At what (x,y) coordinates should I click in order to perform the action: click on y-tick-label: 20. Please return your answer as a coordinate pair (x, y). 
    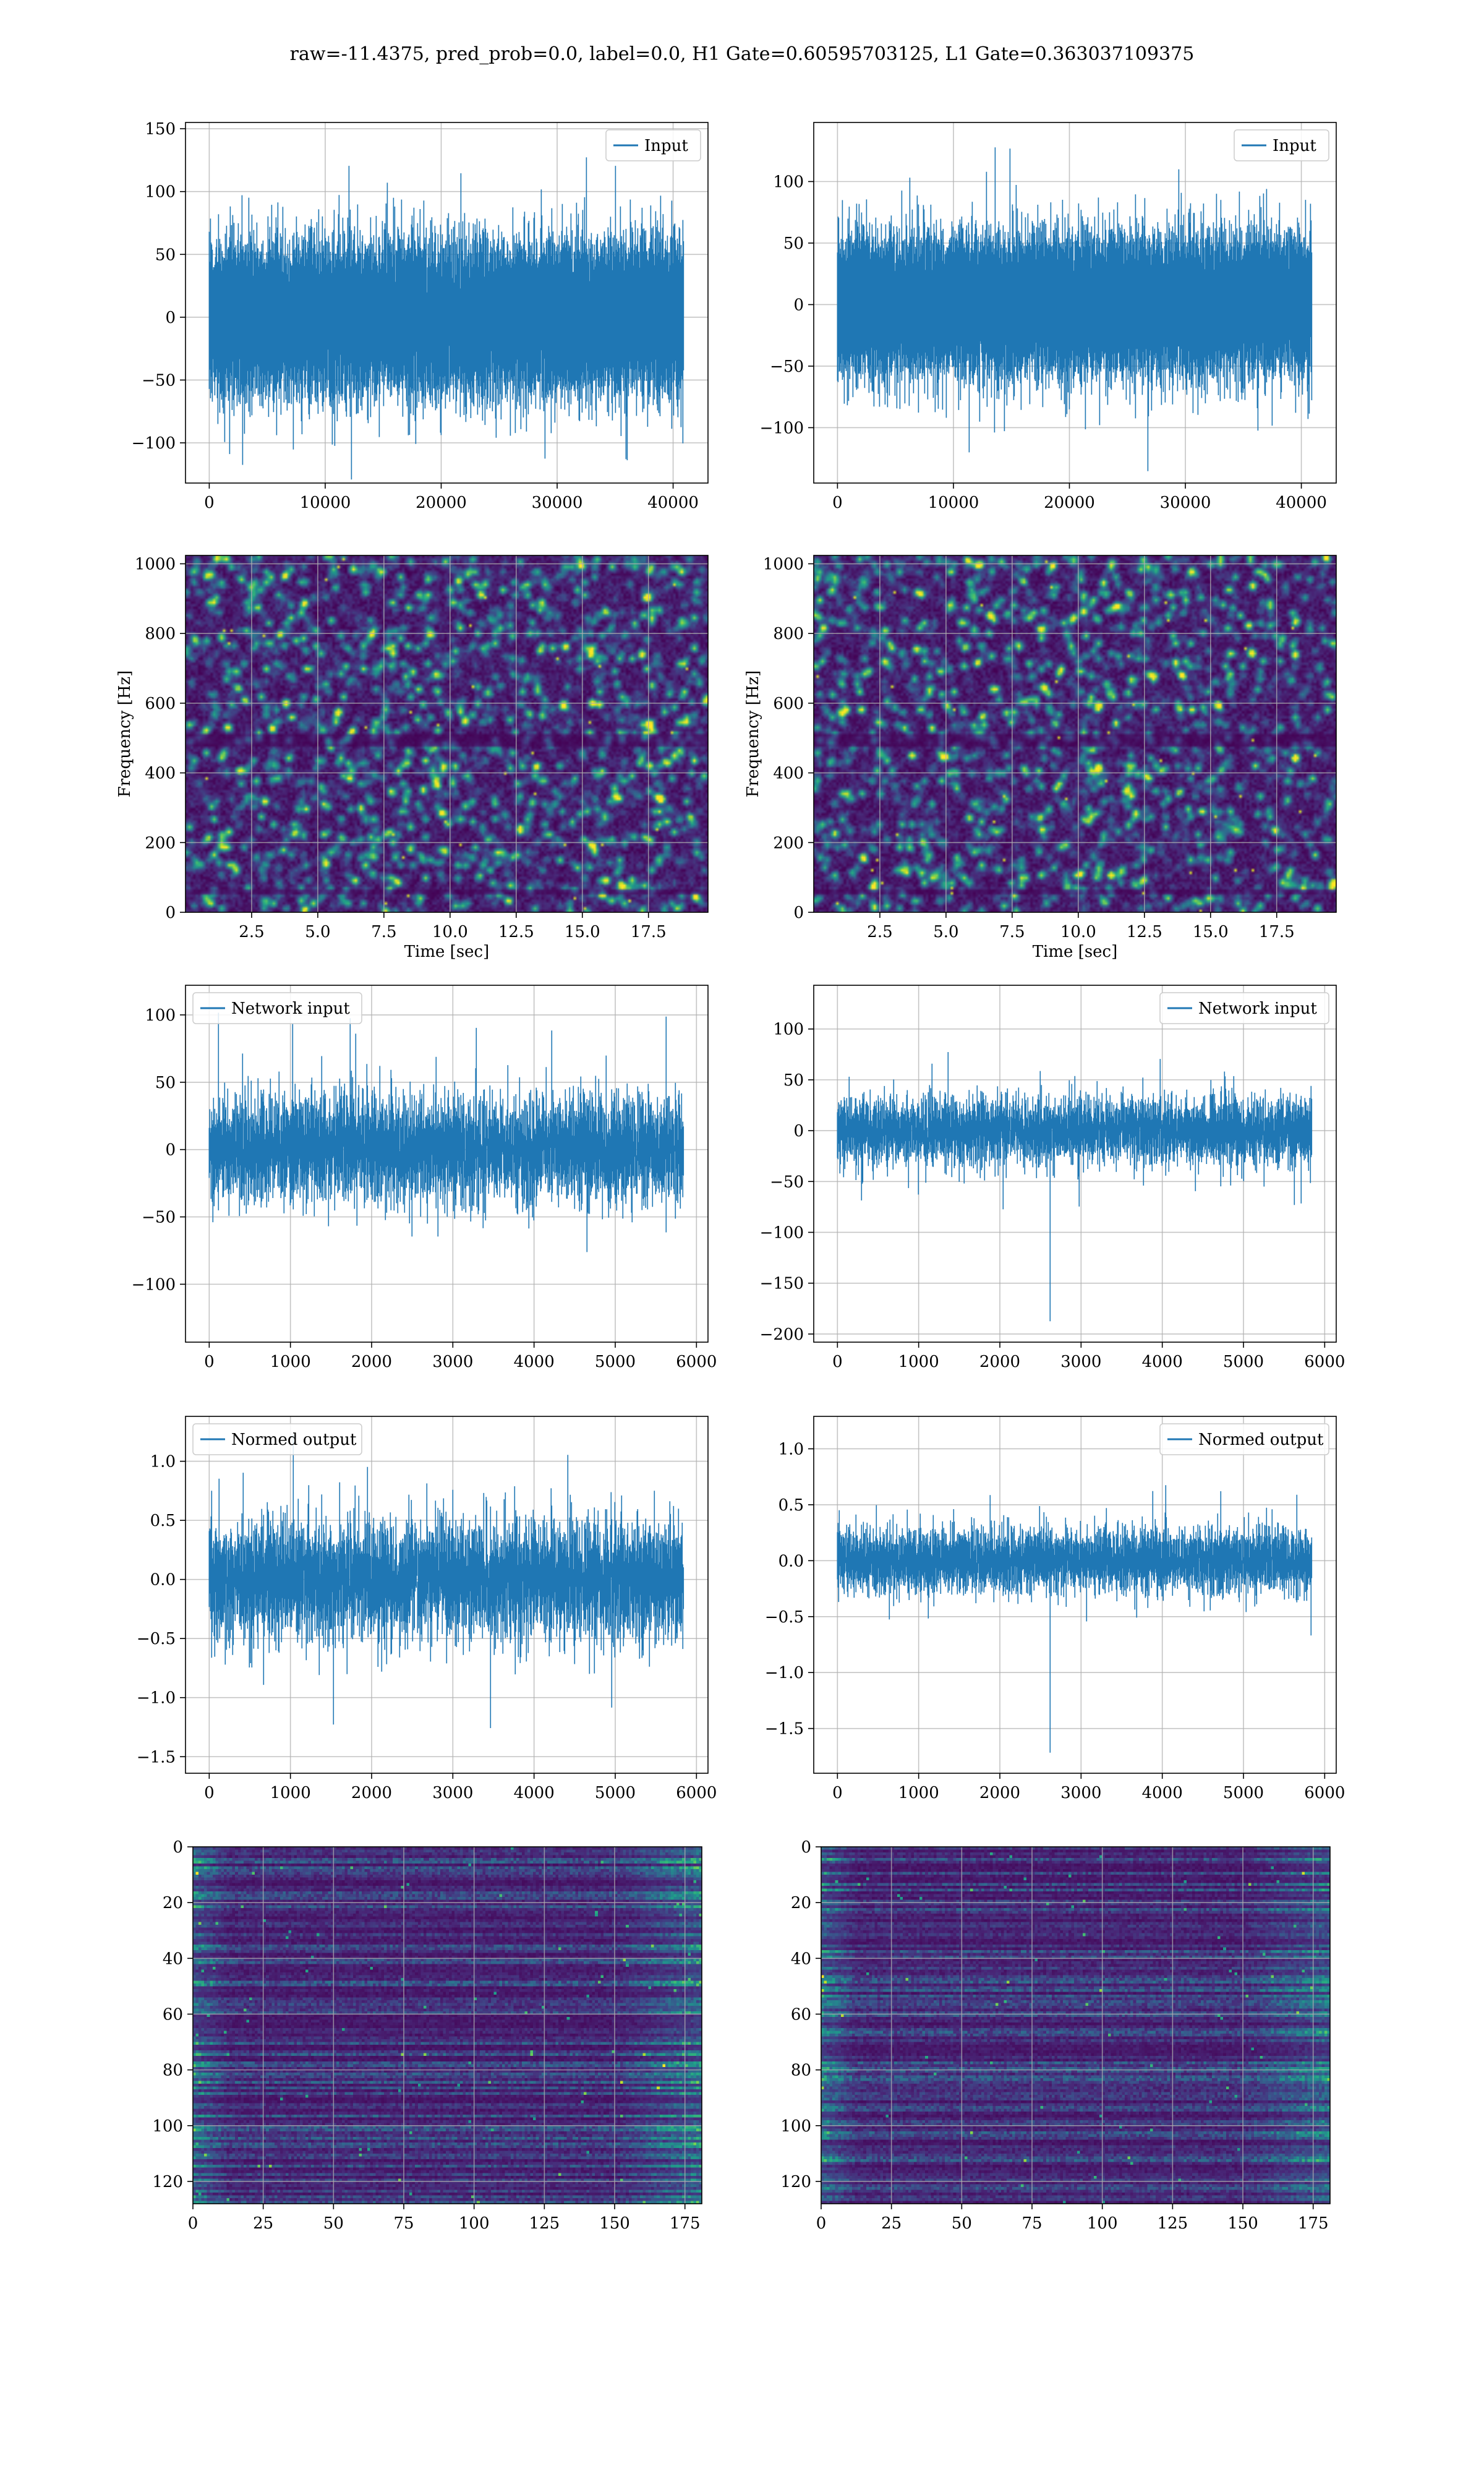
    Looking at the image, I should click on (173, 1903).